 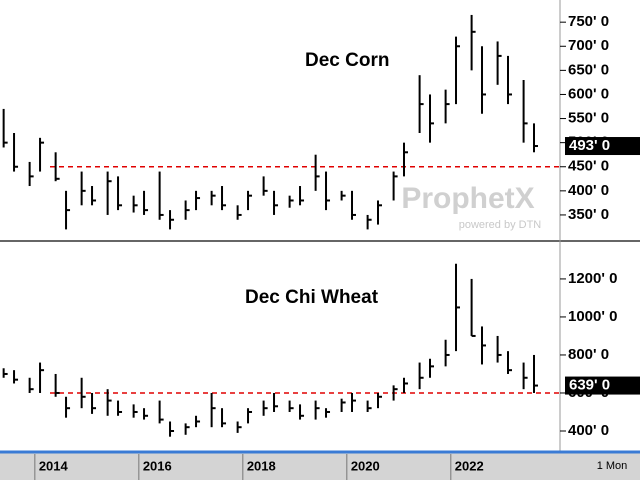 I want to click on watermark-tagline: powered by DTN, so click(x=500, y=225).